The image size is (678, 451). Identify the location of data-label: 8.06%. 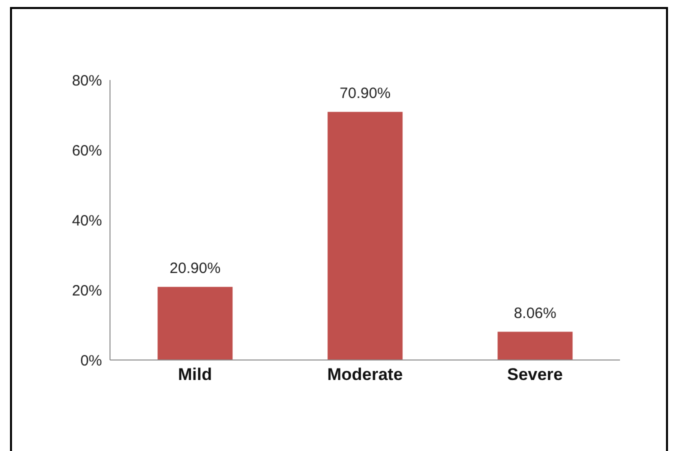
(535, 313).